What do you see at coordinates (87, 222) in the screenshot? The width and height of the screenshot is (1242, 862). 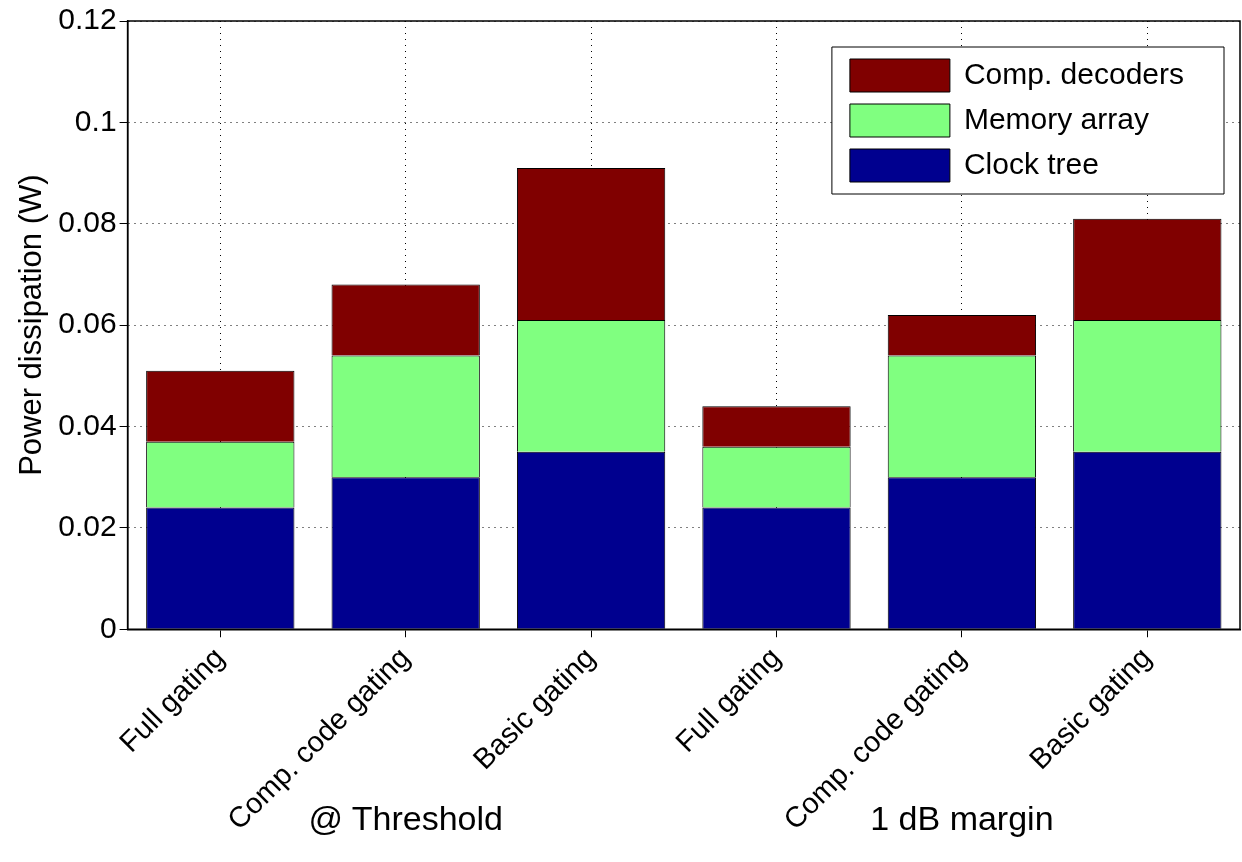 I see `y-tick-label: 0.08` at bounding box center [87, 222].